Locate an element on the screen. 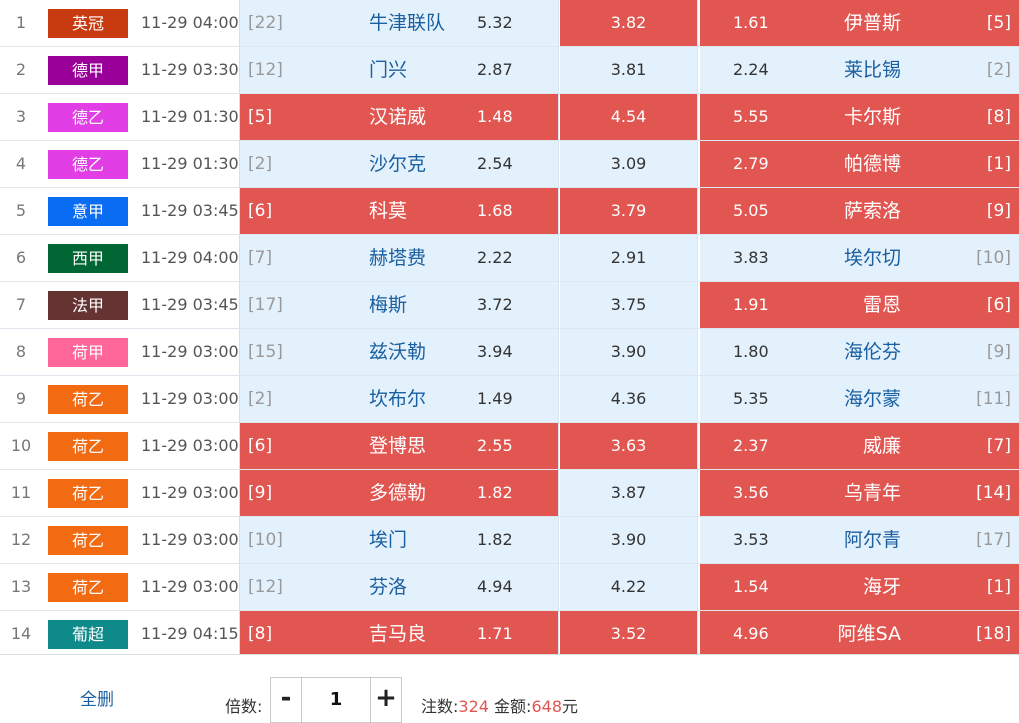  away-win-option: 3.56 乌青年 [14] is located at coordinates (859, 493).